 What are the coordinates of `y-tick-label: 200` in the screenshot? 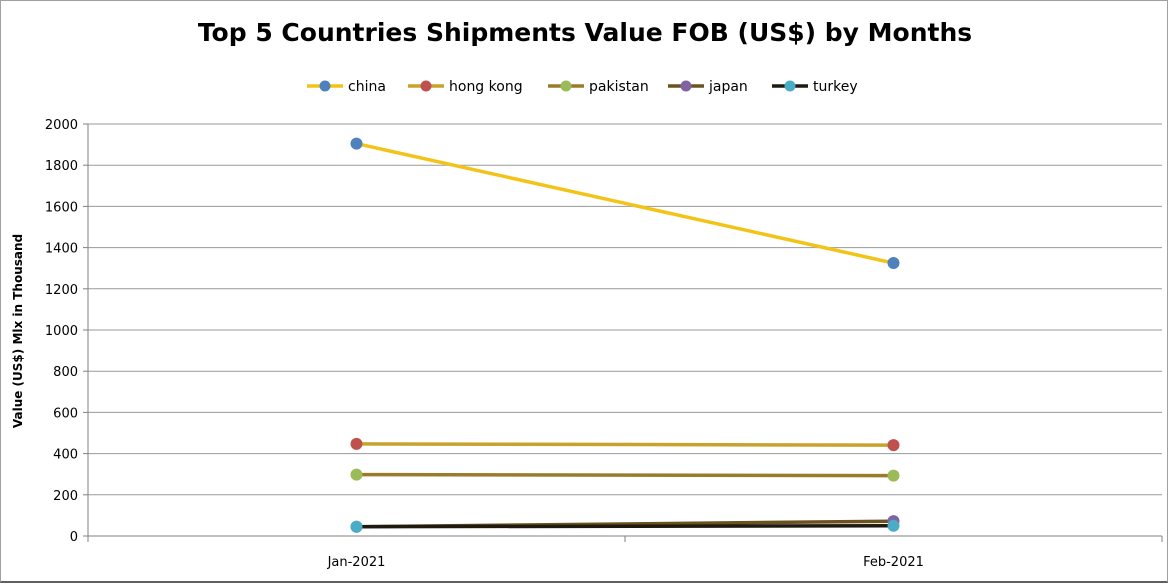 It's located at (65, 496).